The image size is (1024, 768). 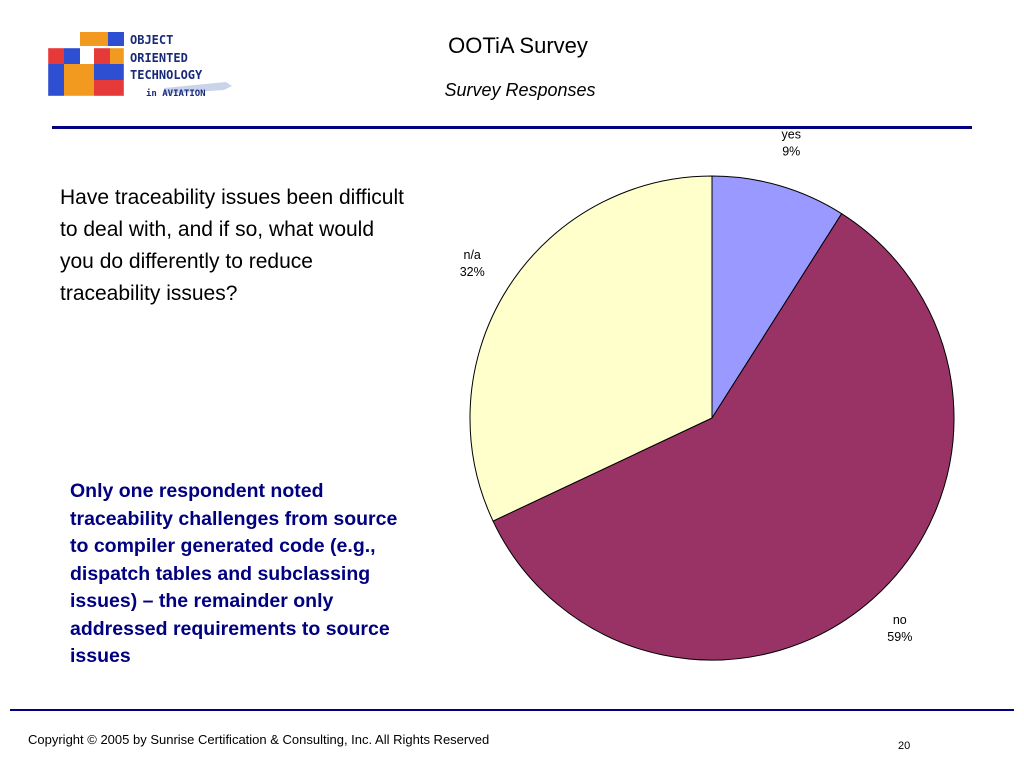 What do you see at coordinates (151, 40) in the screenshot?
I see `logo-word-object: OBJECT` at bounding box center [151, 40].